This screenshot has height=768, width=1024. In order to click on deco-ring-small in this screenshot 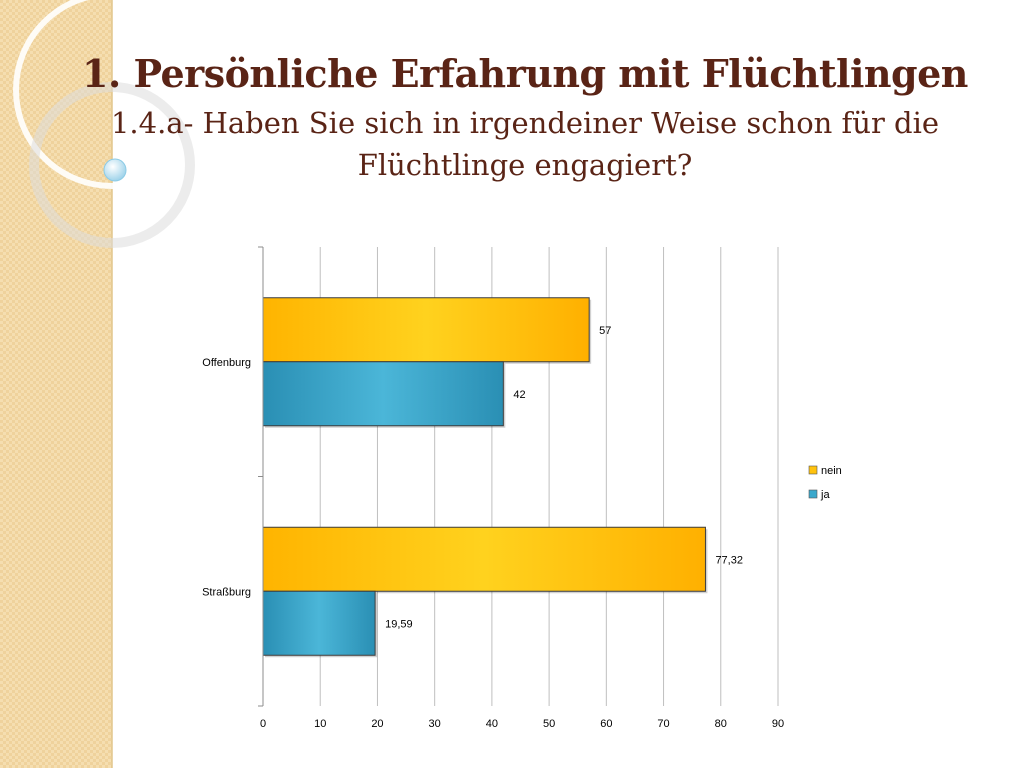, I will do `click(112, 165)`.